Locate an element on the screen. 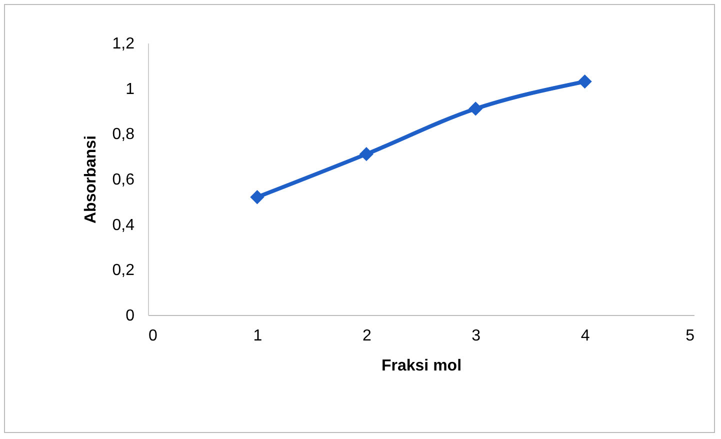 The height and width of the screenshot is (439, 721). y-axis-title: Absorbansi is located at coordinates (91, 179).